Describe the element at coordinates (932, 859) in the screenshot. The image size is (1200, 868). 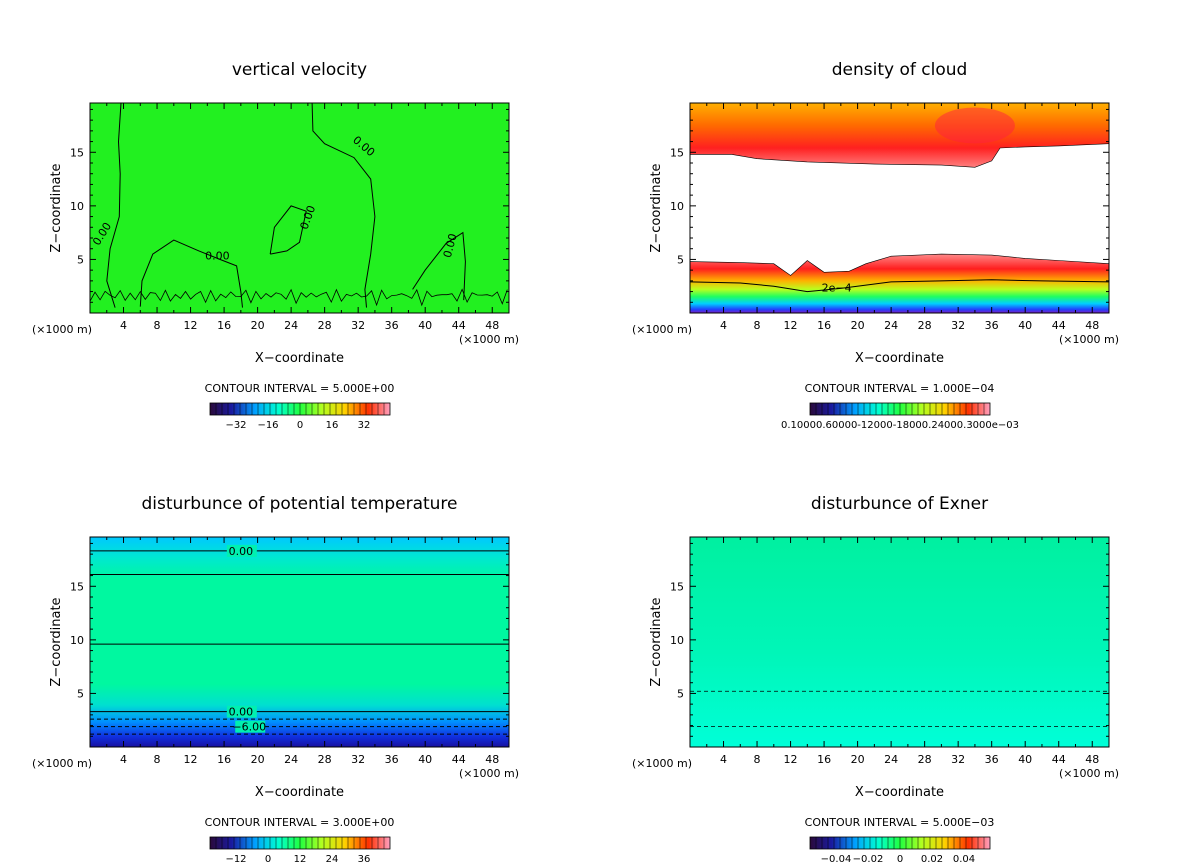
I see `colorbar-label: 0.02` at that location.